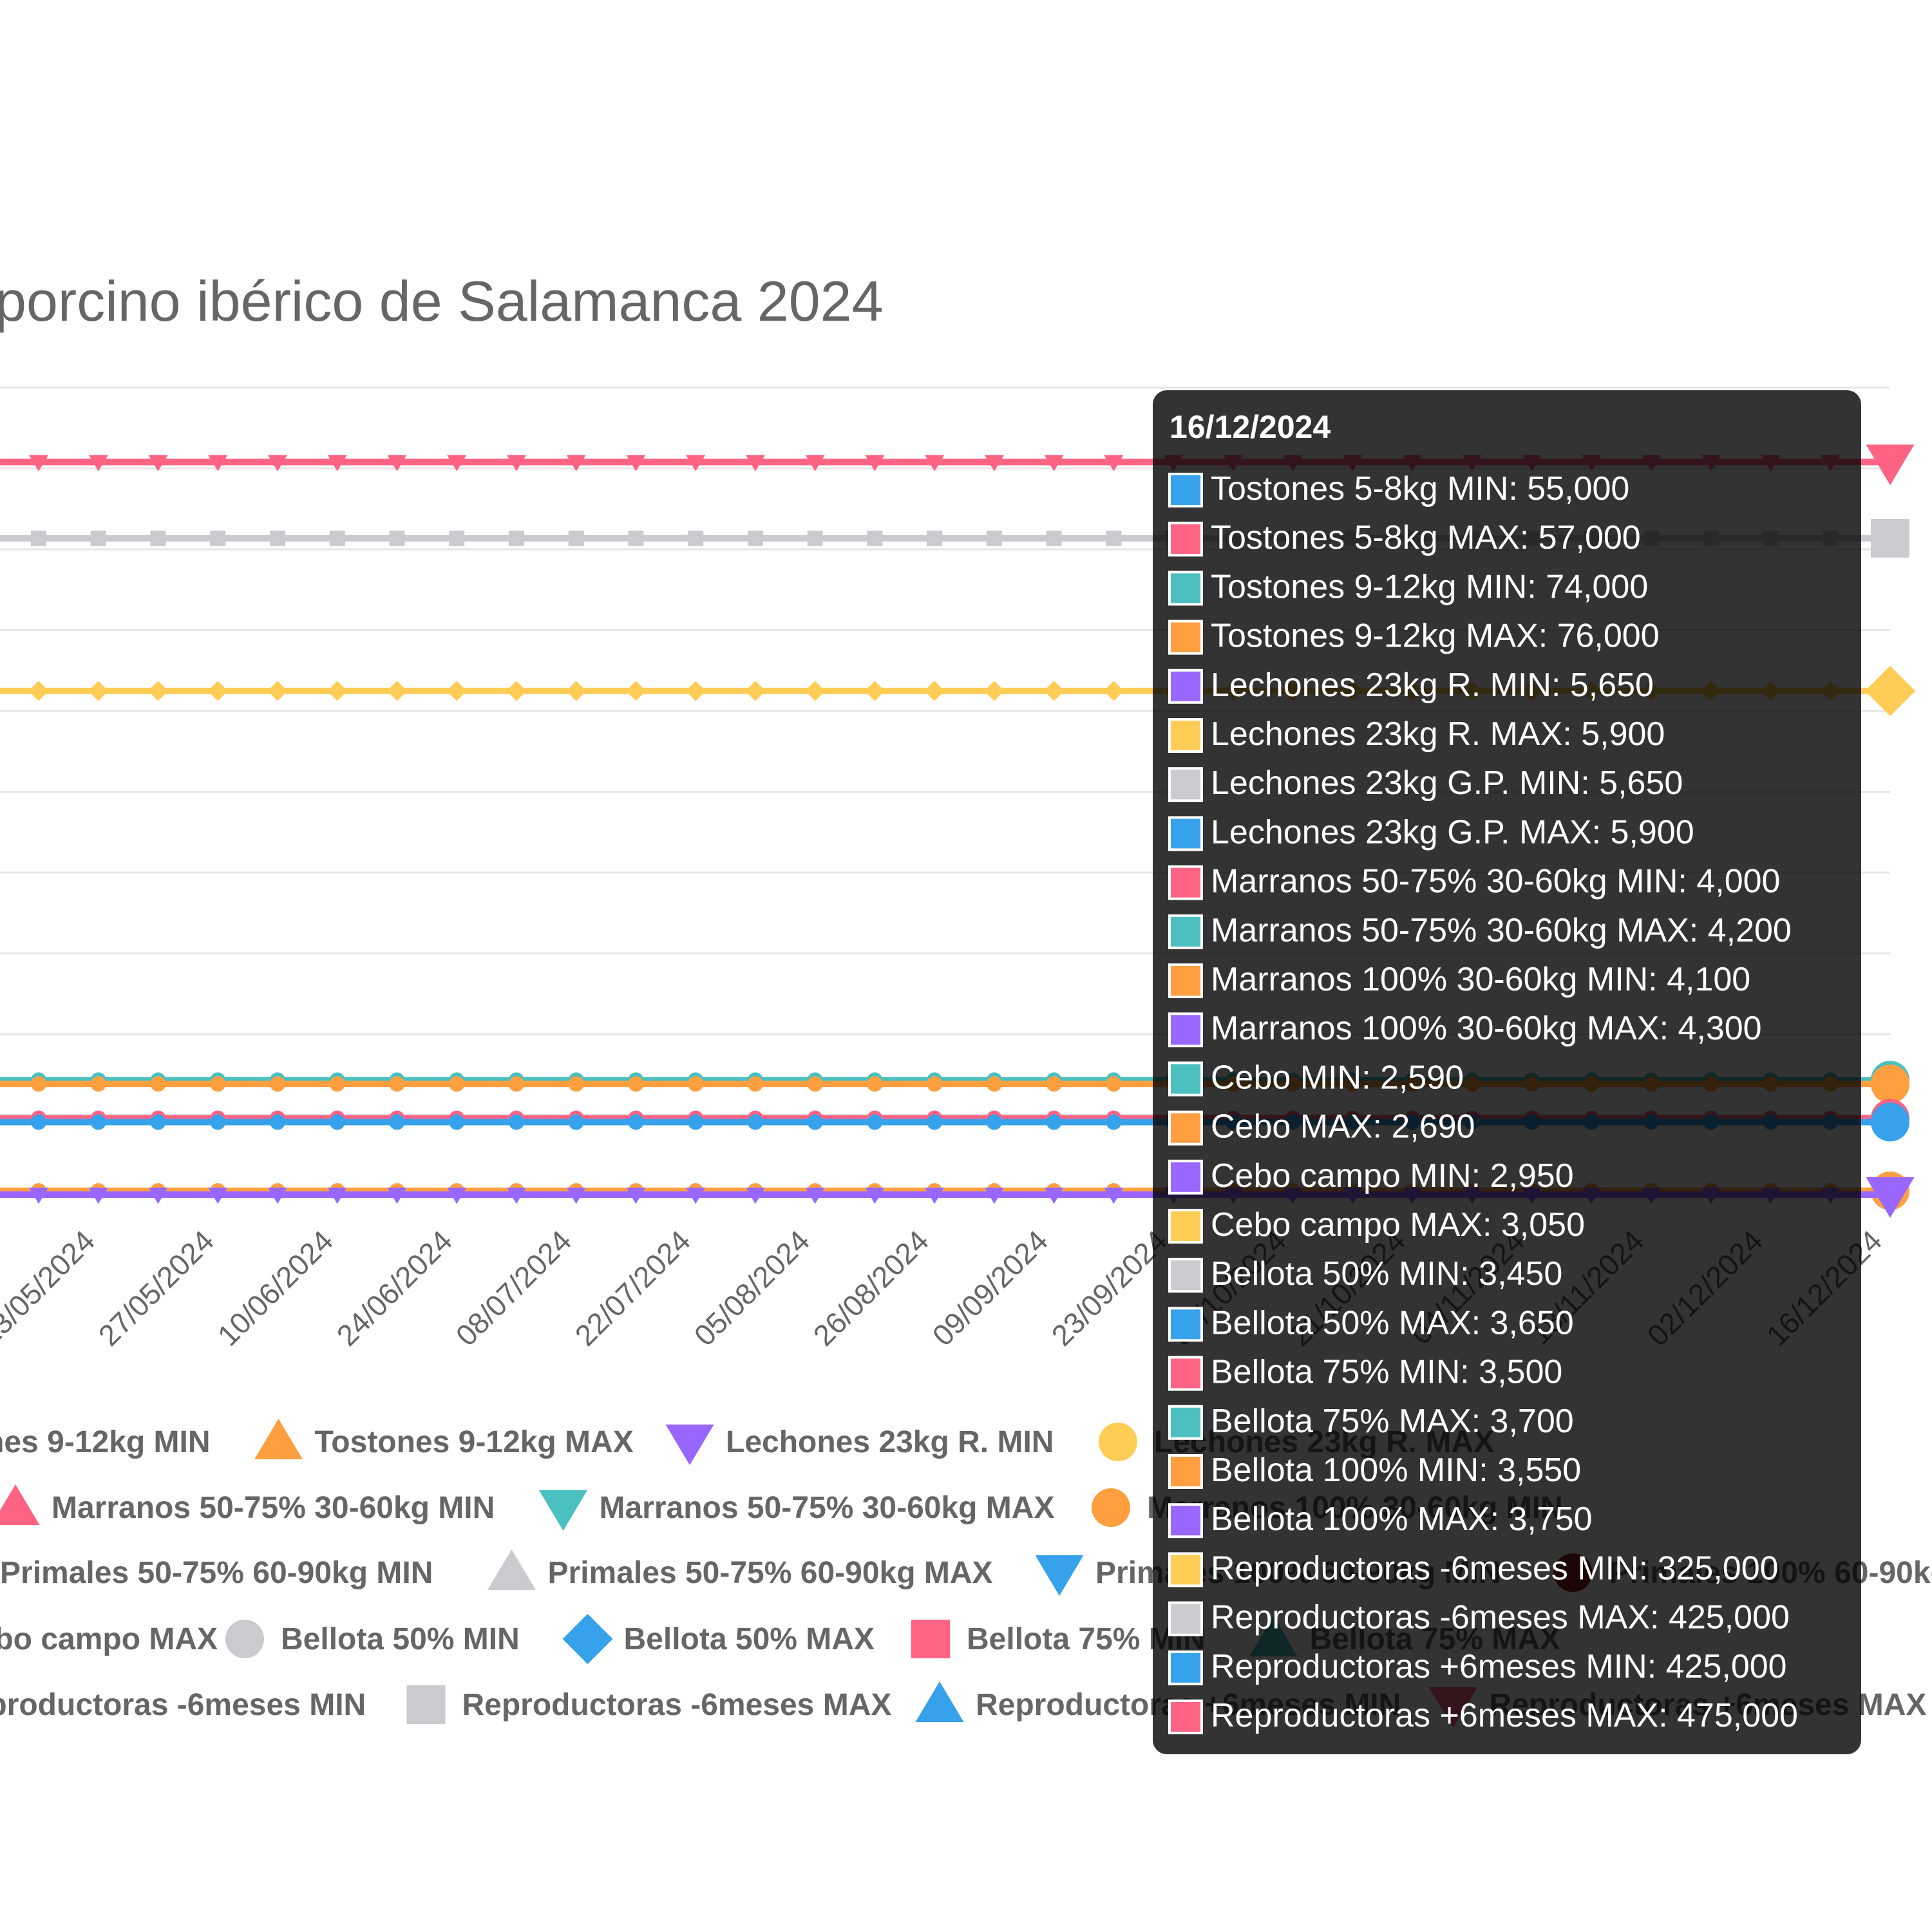  What do you see at coordinates (400, 1639) in the screenshot?
I see `legend-label: Bellota 50% MIN` at bounding box center [400, 1639].